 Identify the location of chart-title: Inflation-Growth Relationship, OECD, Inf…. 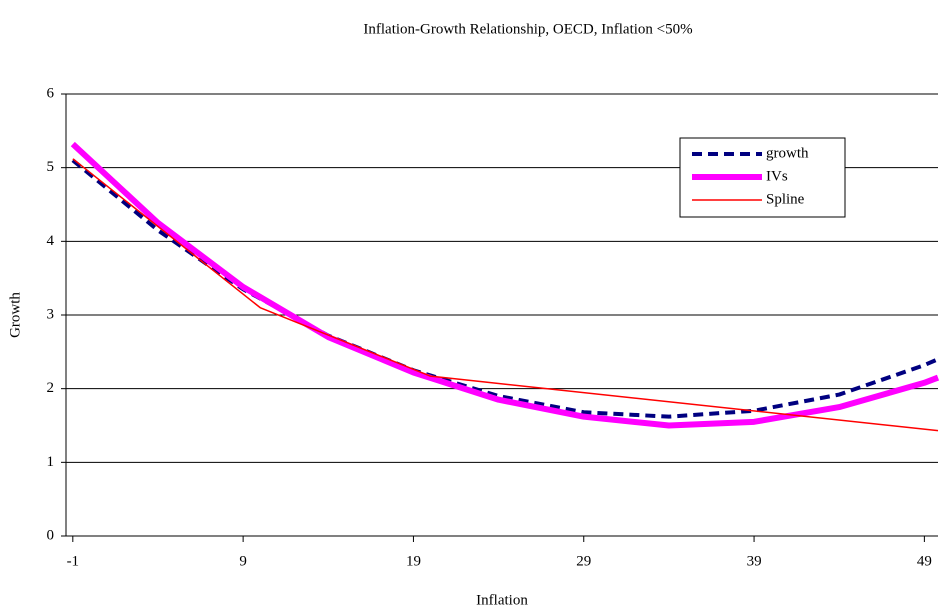
(527, 29).